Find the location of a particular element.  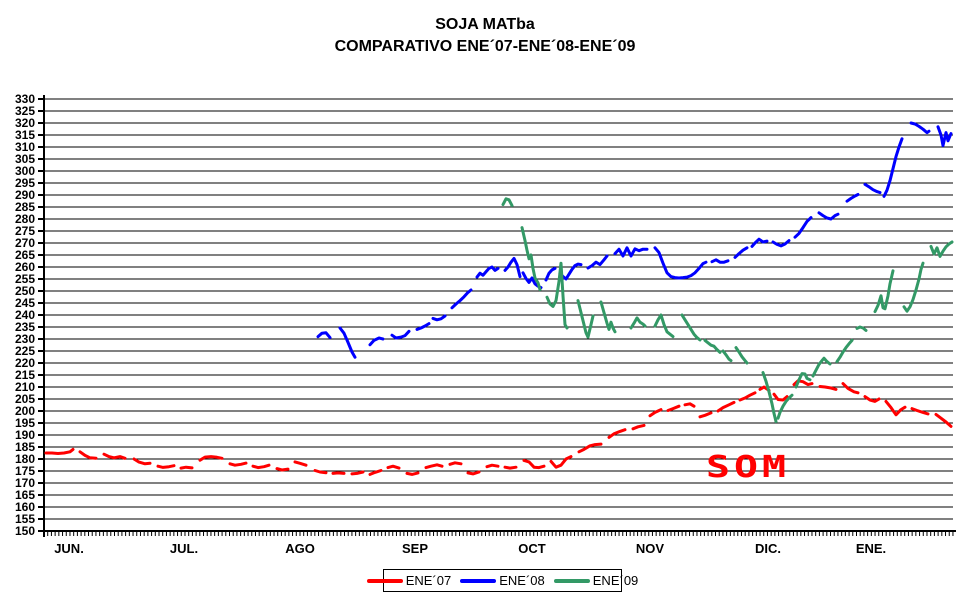

svg-text: 330 is located at coordinates (25, 99).